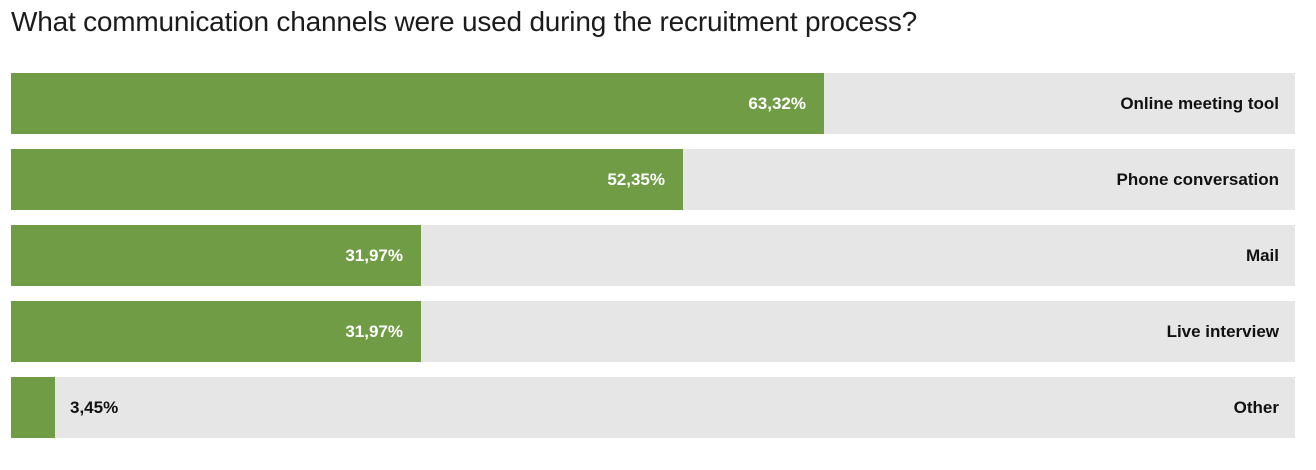  I want to click on bar-row: 31,97% Mail, so click(653, 255).